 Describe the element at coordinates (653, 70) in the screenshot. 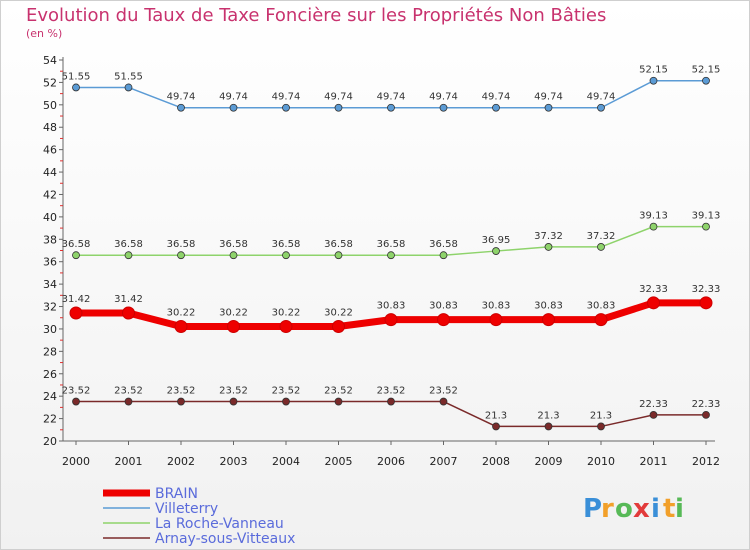

I see `data-label-villeterry: 52.15` at that location.